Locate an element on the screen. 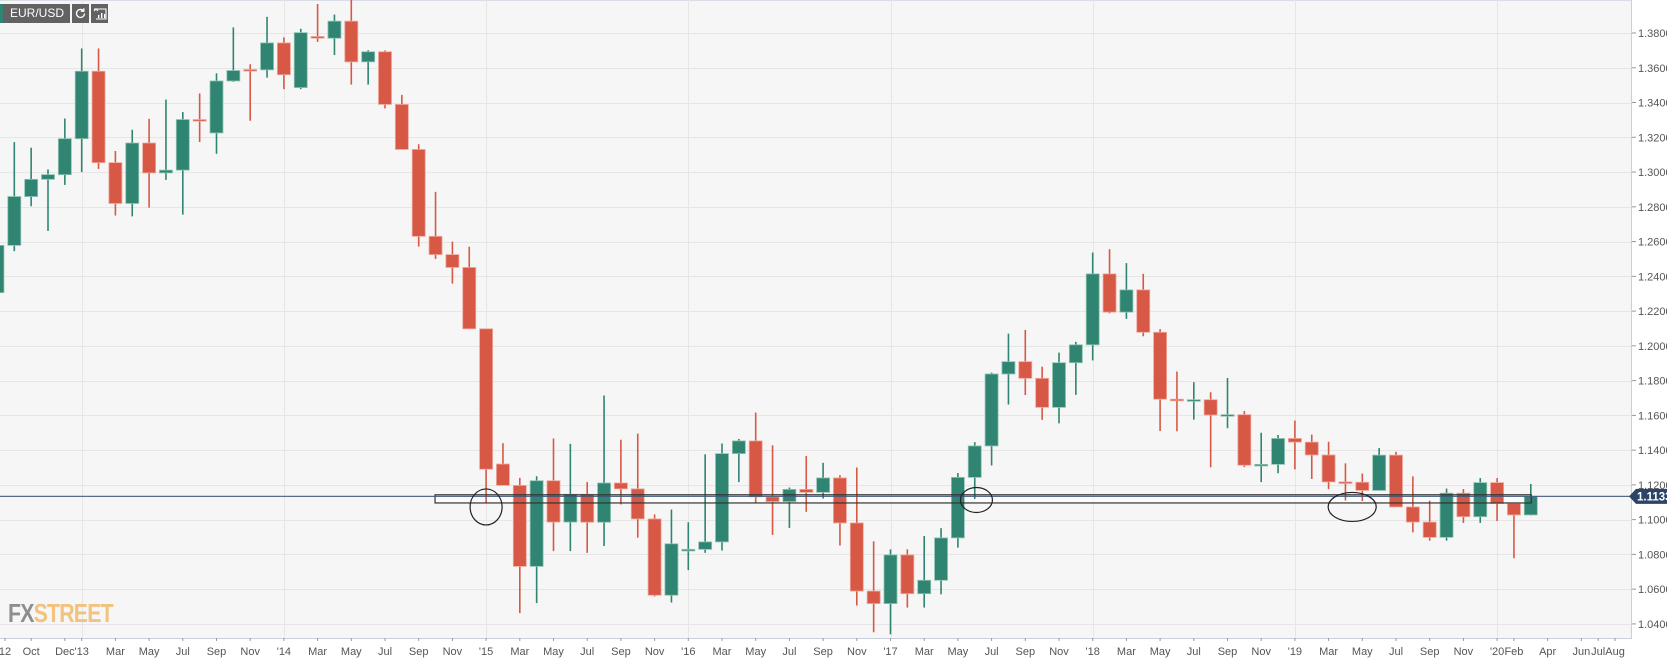 This screenshot has width=1667, height=662. logo-street: STREET is located at coordinates (73, 613).